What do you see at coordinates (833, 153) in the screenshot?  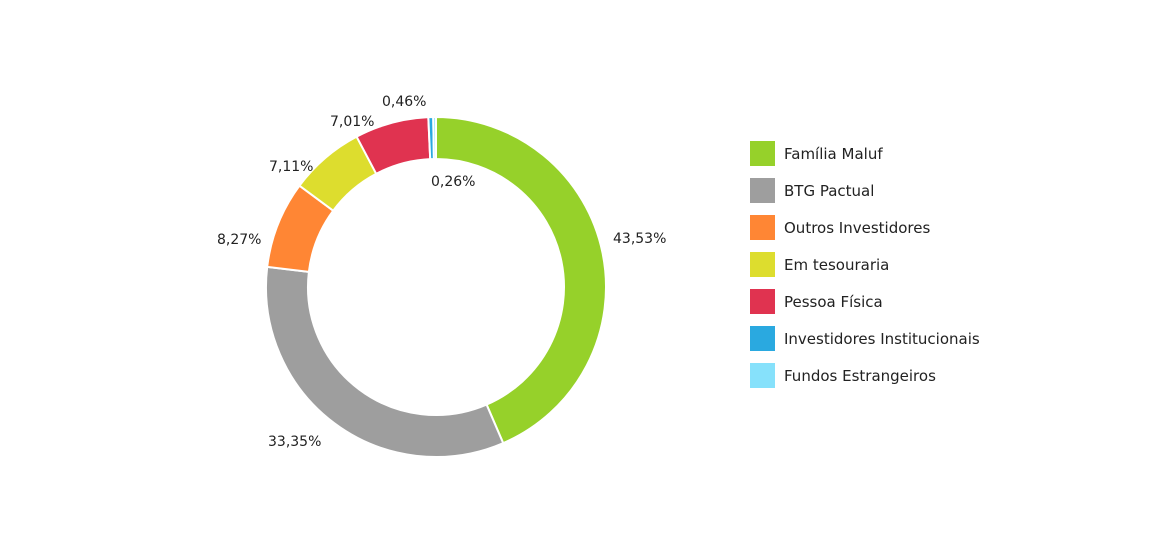 I see `legend-label: Família Maluf` at bounding box center [833, 153].